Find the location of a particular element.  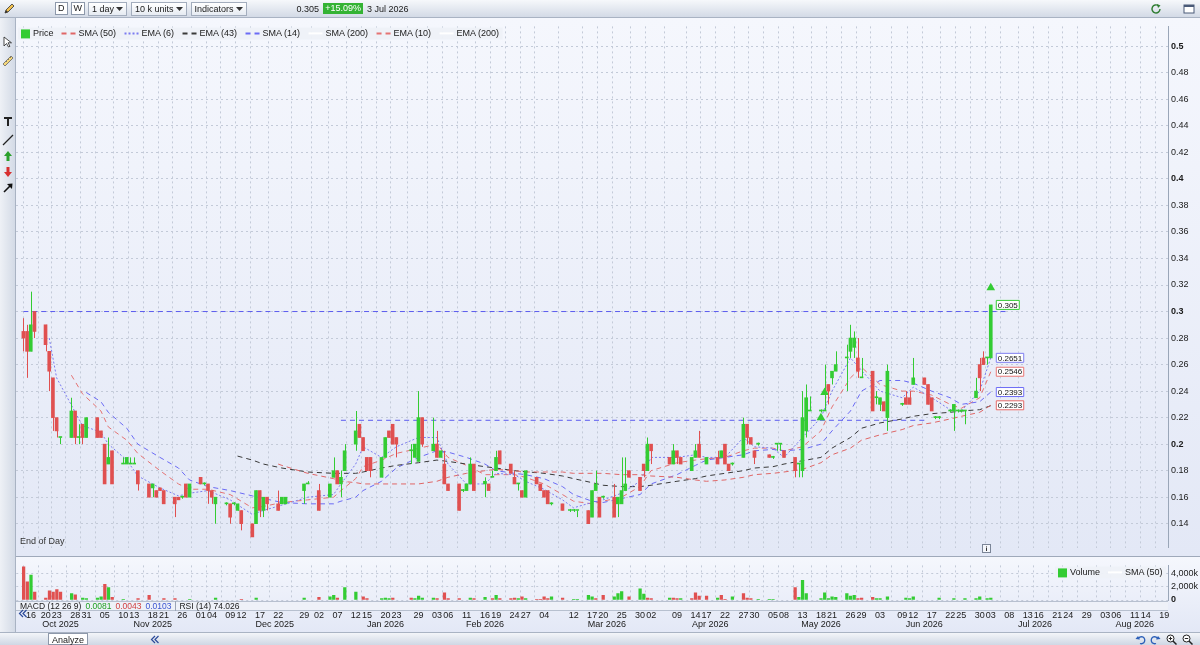

x-tick-label: 04 is located at coordinates (211, 614).